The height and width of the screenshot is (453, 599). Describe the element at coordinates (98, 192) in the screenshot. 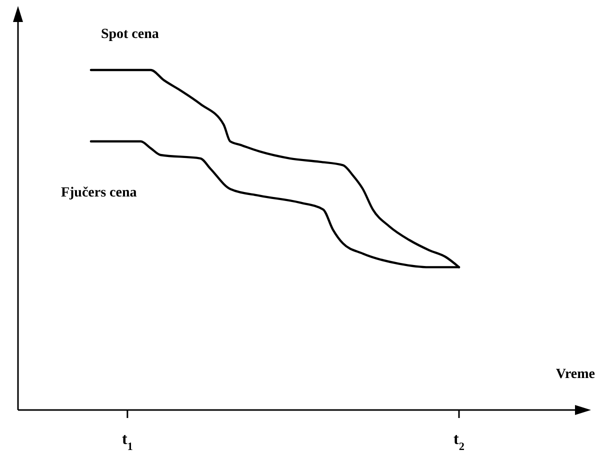

I see `text: Fjučers cena` at that location.